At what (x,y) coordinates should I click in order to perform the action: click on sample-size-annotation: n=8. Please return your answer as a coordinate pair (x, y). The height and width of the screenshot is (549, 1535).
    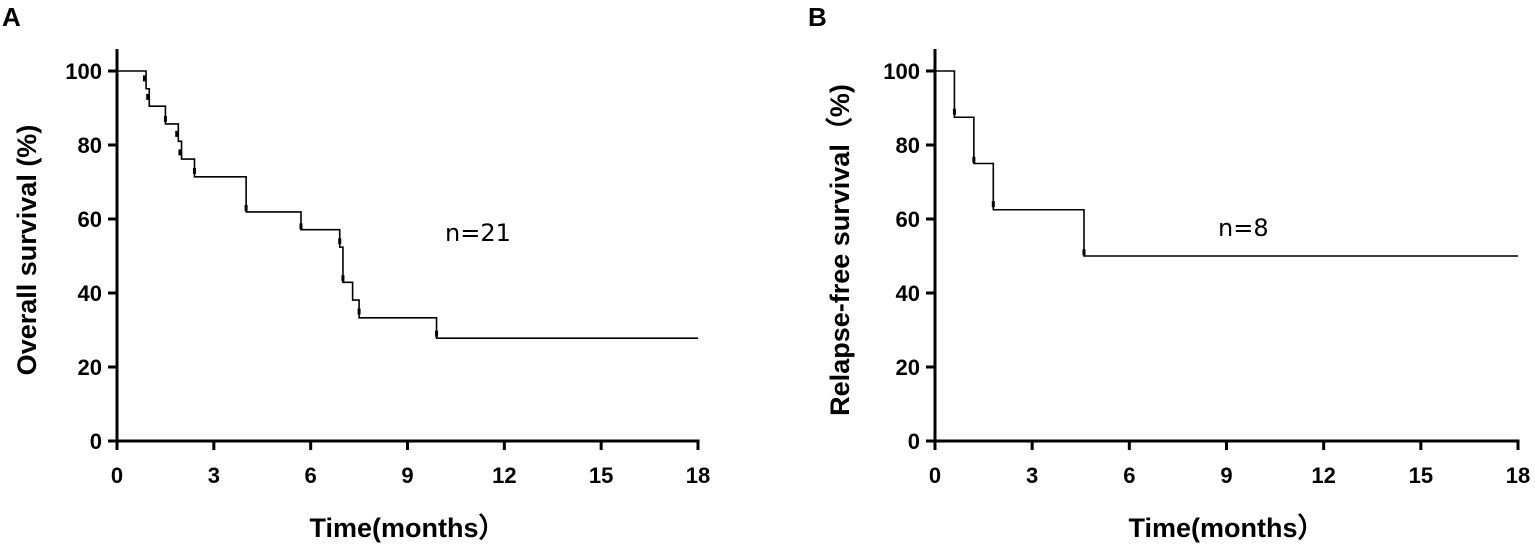
    Looking at the image, I should click on (1243, 228).